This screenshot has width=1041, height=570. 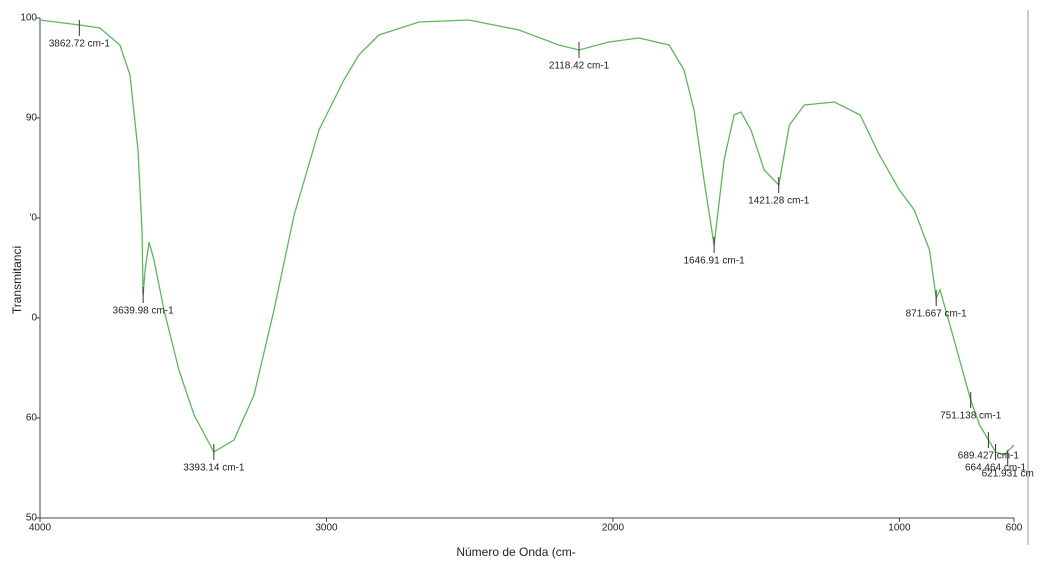 What do you see at coordinates (1008, 474) in the screenshot?
I see `peak-label: 621.931 cm` at bounding box center [1008, 474].